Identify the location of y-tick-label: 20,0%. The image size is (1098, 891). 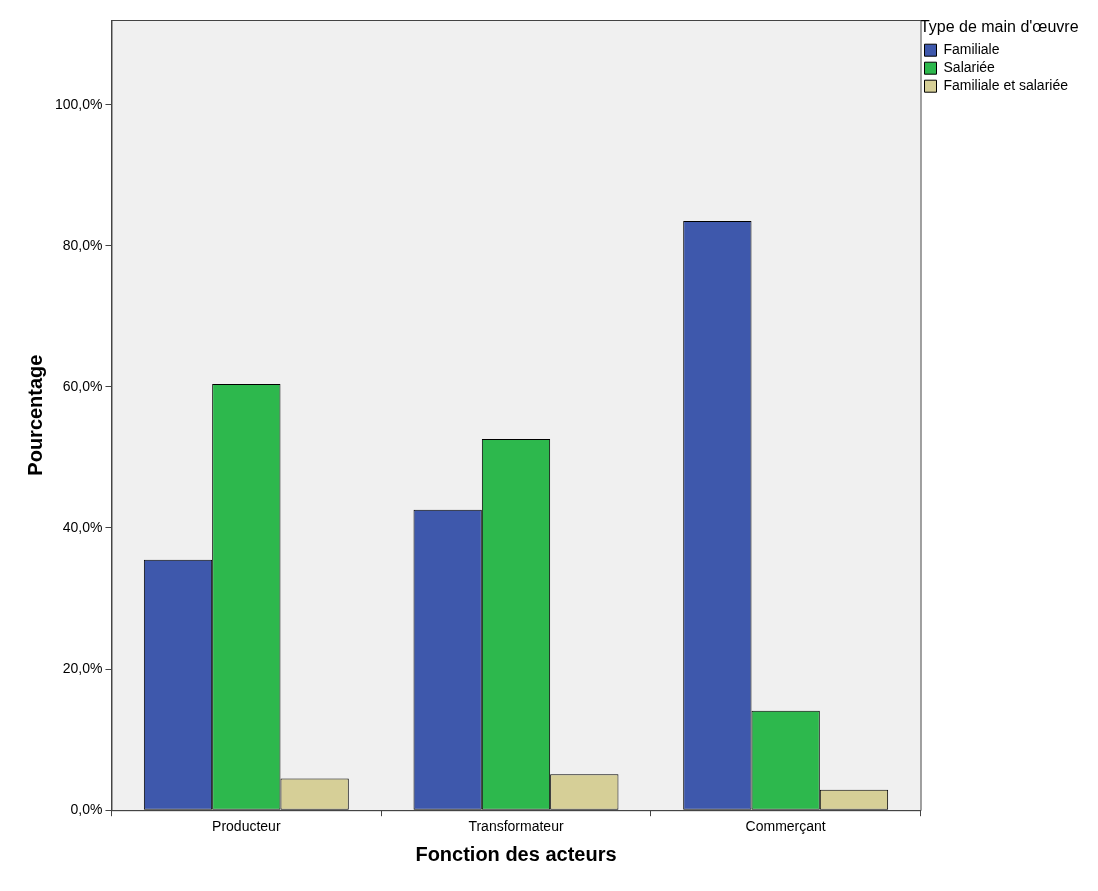
(82, 667).